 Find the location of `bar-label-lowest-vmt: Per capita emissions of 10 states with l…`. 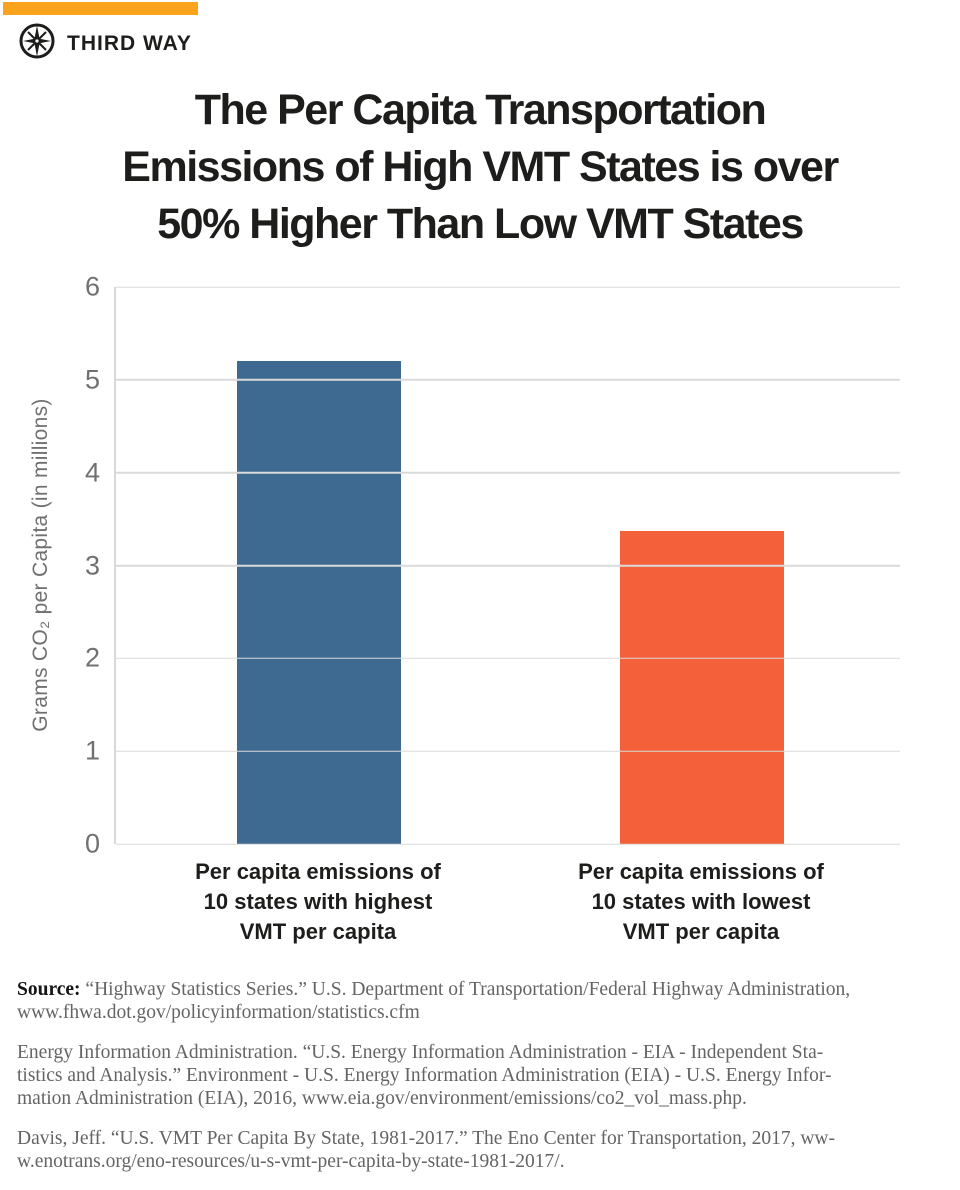

bar-label-lowest-vmt: Per capita emissions of 10 states with l… is located at coordinates (701, 902).